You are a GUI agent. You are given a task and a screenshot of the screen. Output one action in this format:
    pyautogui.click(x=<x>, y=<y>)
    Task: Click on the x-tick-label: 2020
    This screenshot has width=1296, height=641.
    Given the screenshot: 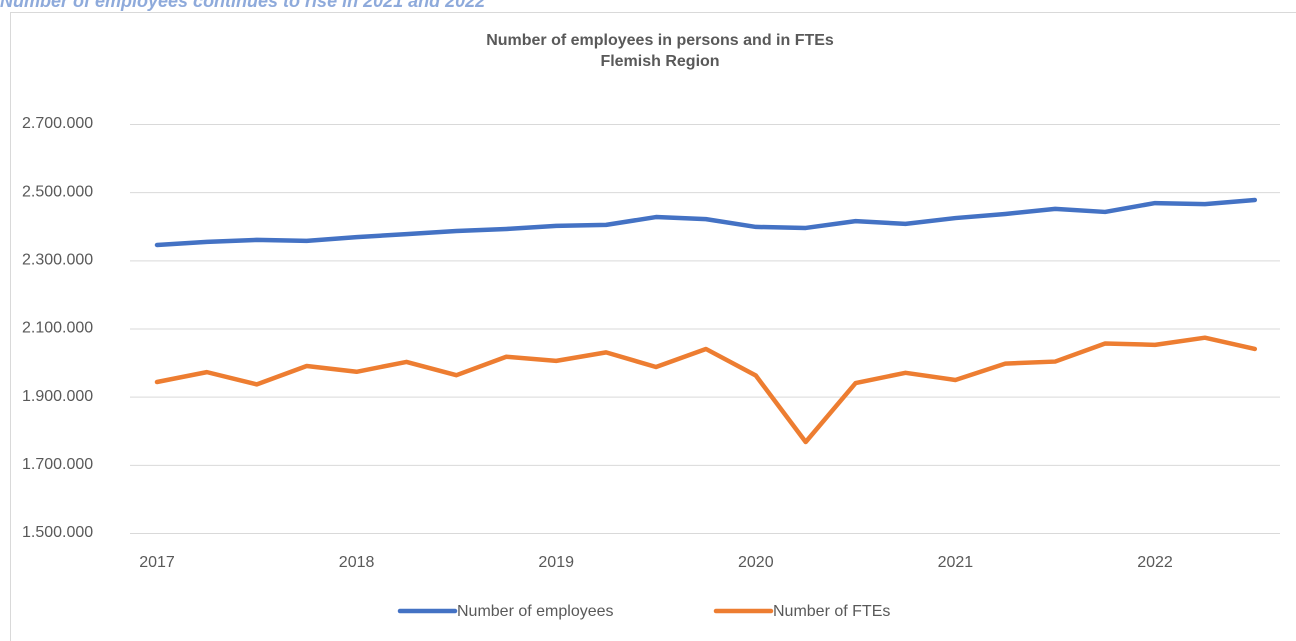 What is the action you would take?
    pyautogui.click(x=756, y=562)
    